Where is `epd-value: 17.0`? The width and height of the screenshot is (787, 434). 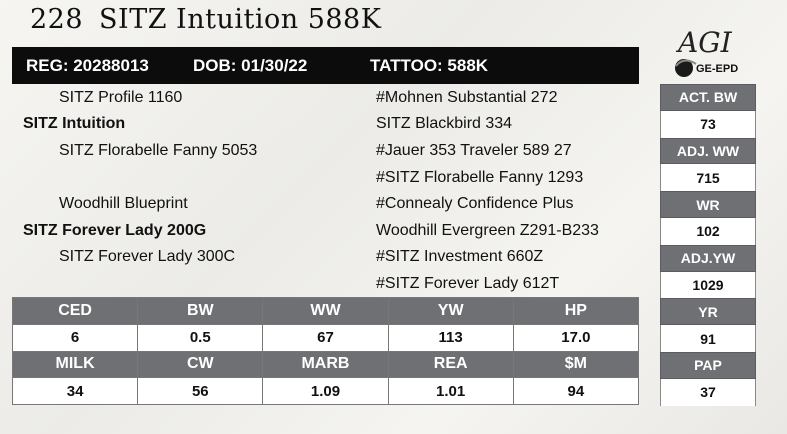 epd-value: 17.0 is located at coordinates (576, 337).